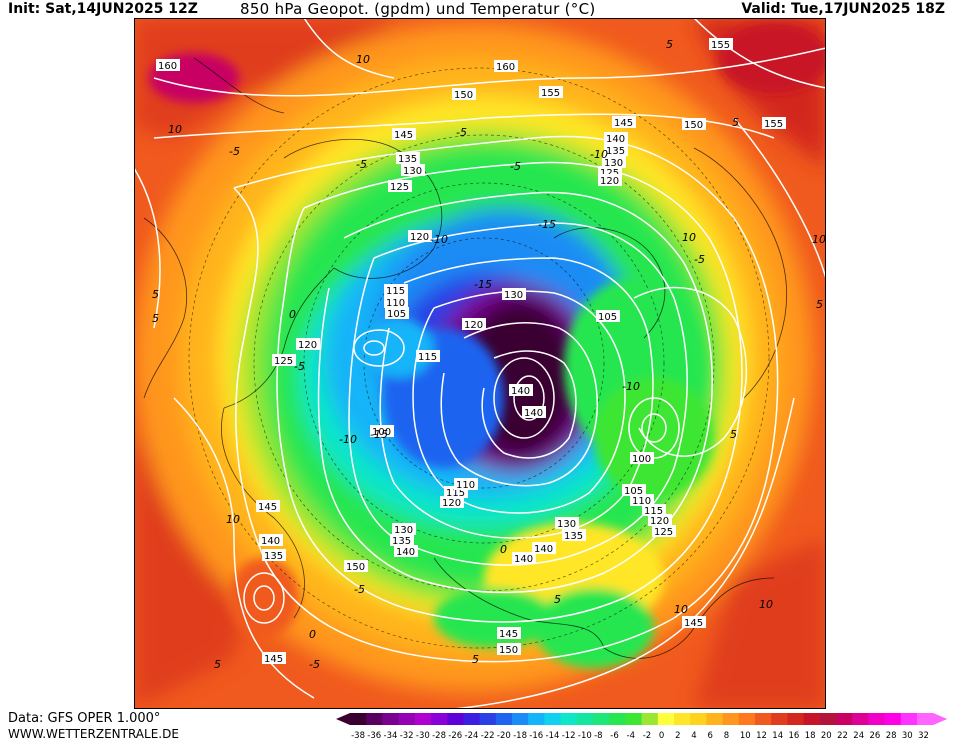  Describe the element at coordinates (677, 735) in the screenshot. I see `colorbar-tick-label: 2` at that location.